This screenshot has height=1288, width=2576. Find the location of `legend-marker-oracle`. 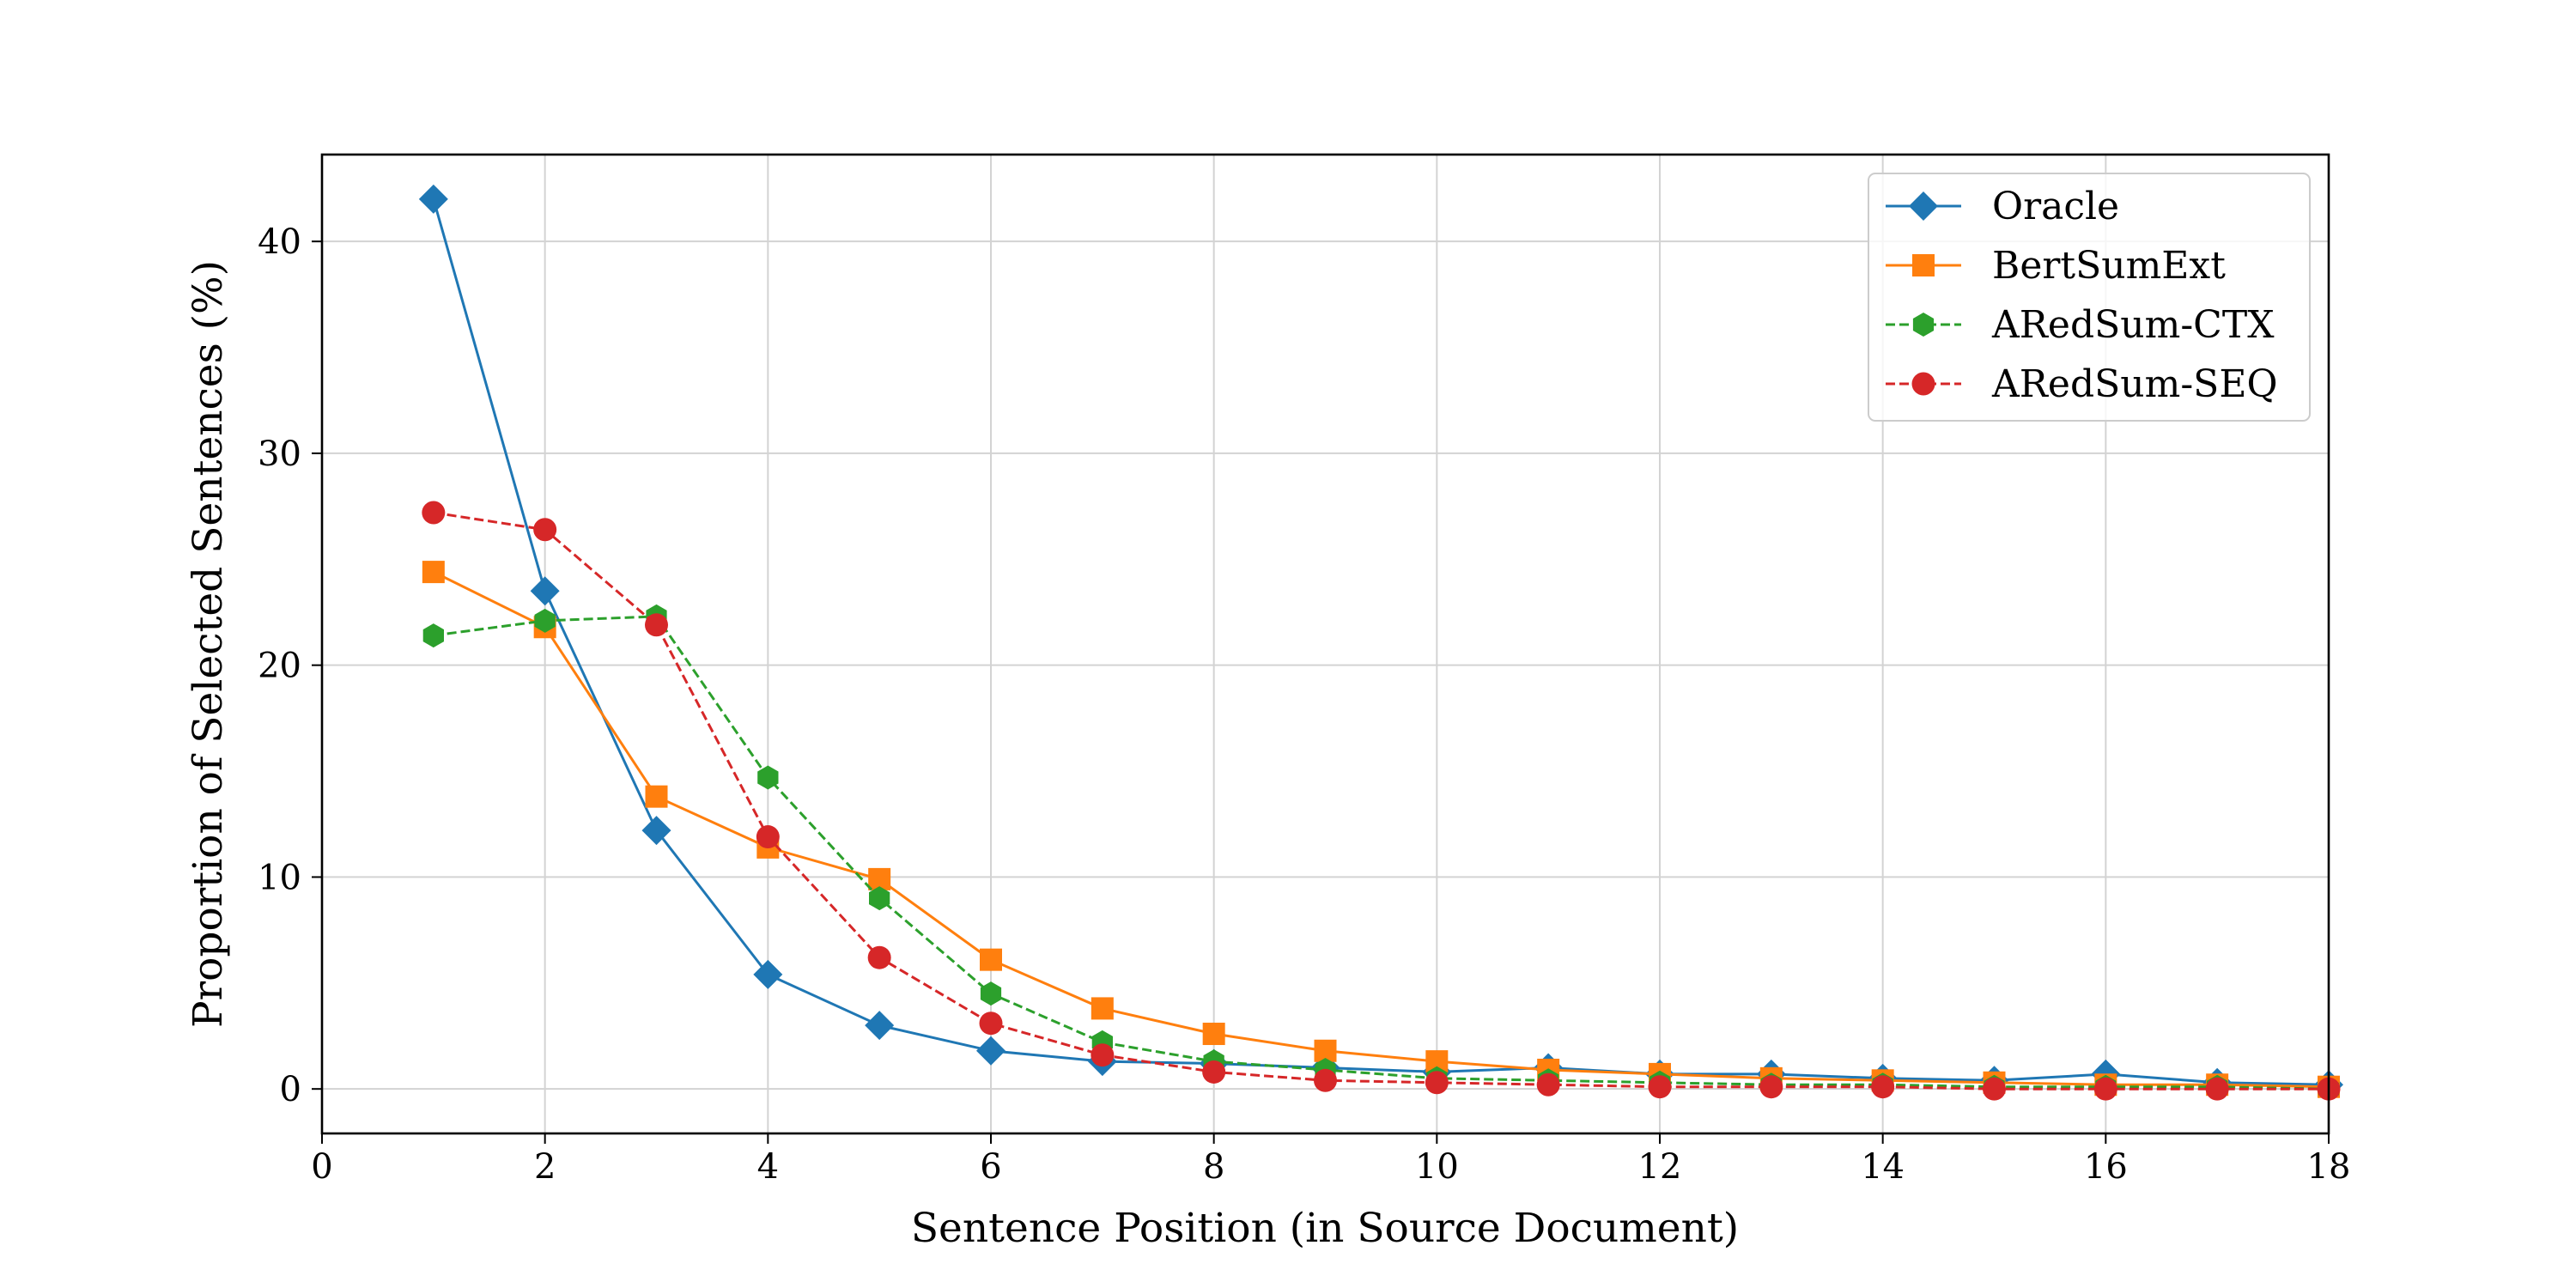

legend-marker-oracle is located at coordinates (1923, 206).